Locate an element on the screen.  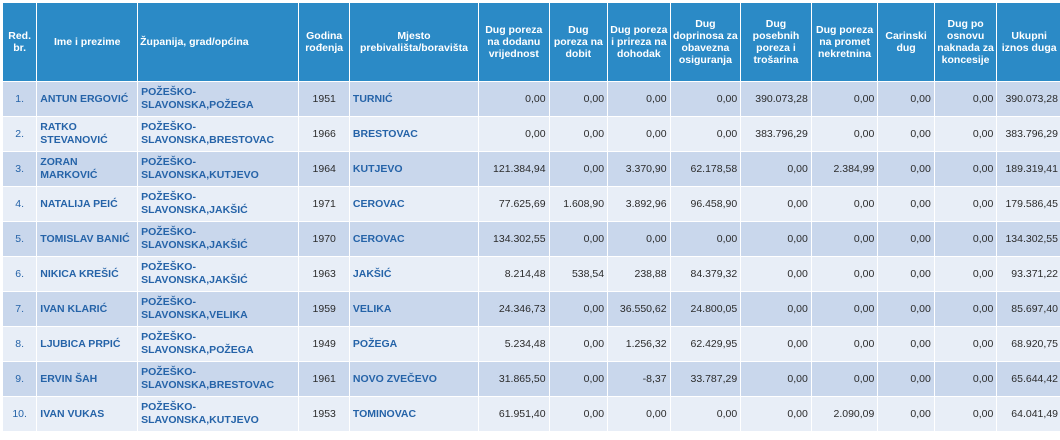
col-header: Red. br. is located at coordinates (20, 42).